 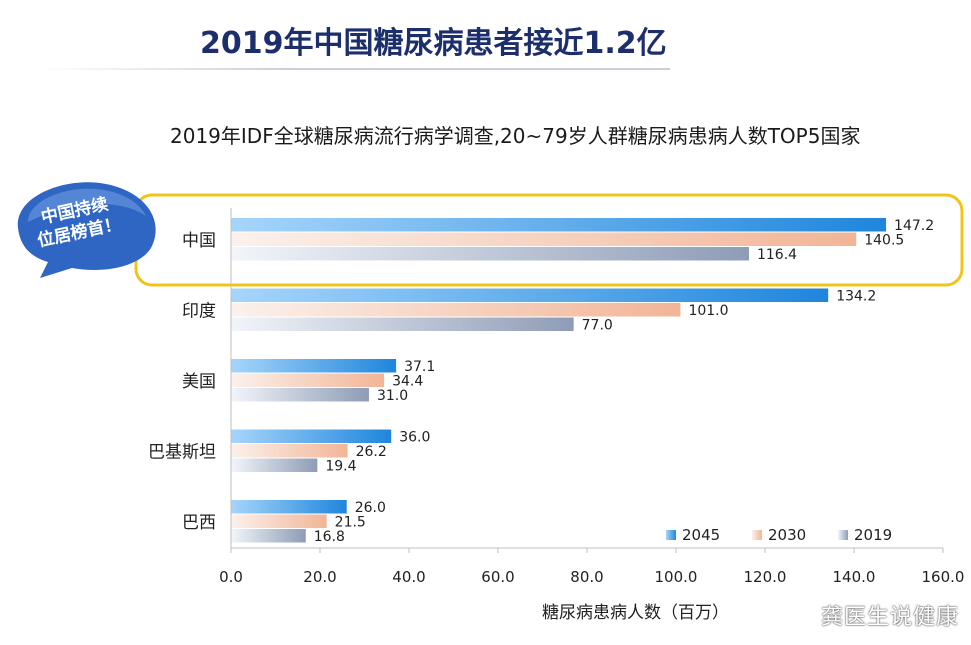 I want to click on value-label: 31.0, so click(x=392, y=396).